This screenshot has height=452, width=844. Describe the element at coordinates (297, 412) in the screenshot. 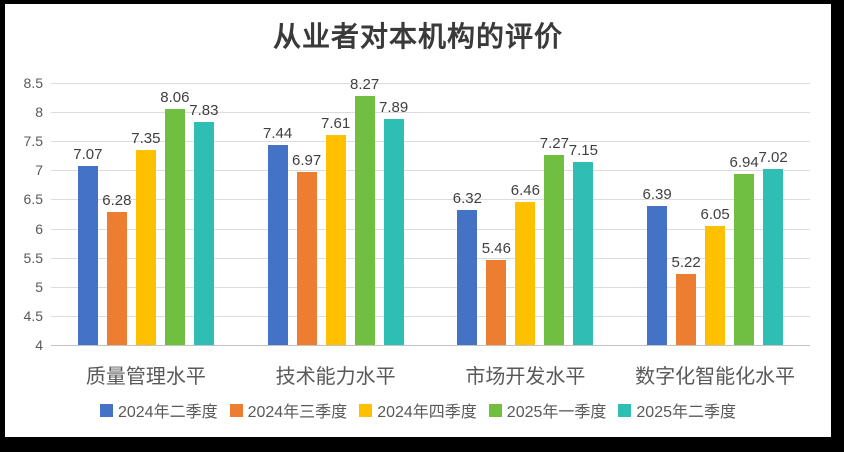

I see `legend-item-label: 2024年三季度` at that location.